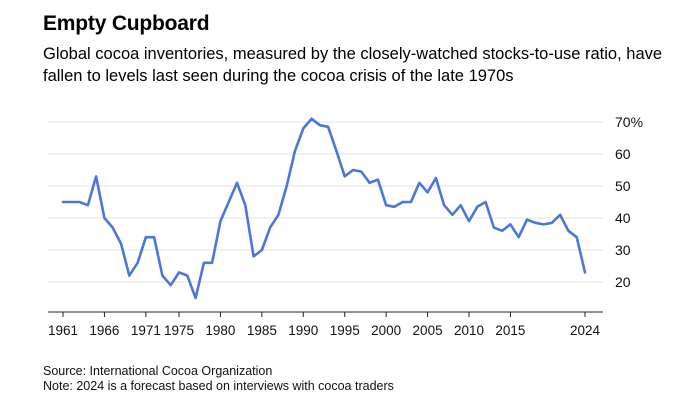  What do you see at coordinates (104, 330) in the screenshot?
I see `x-tick-label-1966: 1966` at bounding box center [104, 330].